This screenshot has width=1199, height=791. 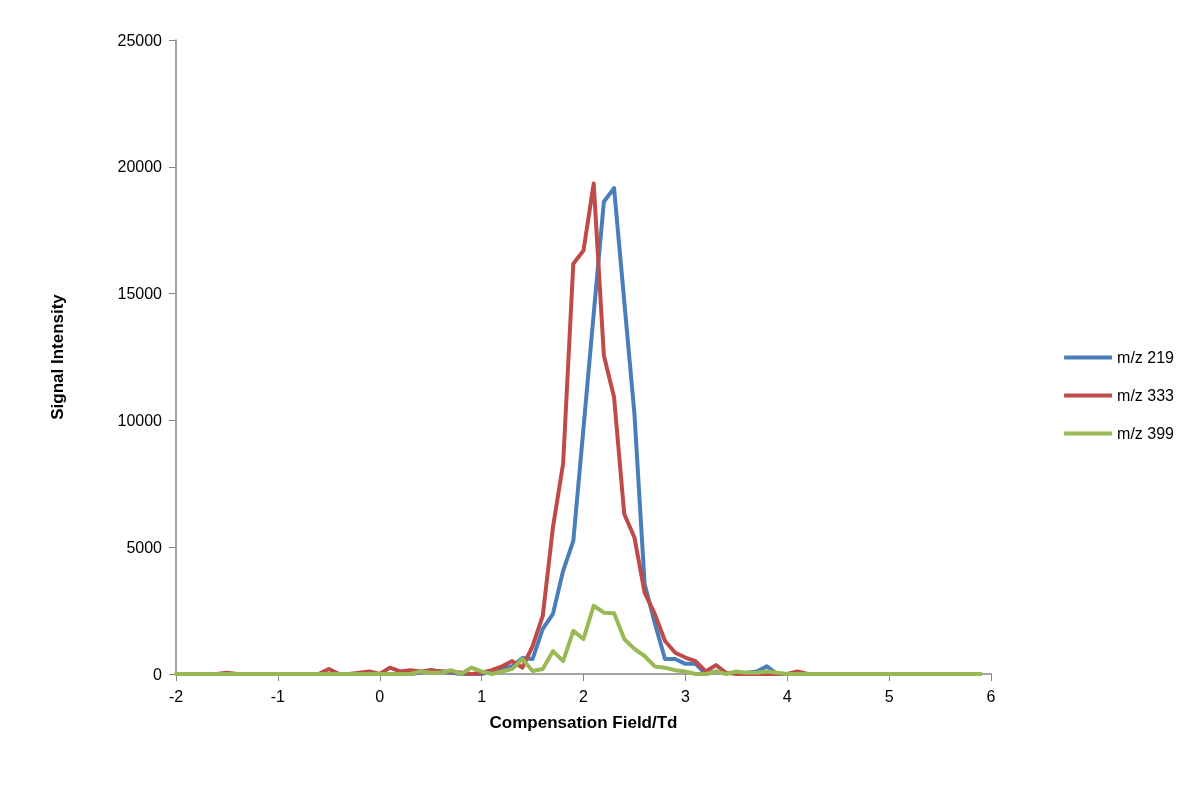 I want to click on x-tick-label: 6, so click(x=991, y=696).